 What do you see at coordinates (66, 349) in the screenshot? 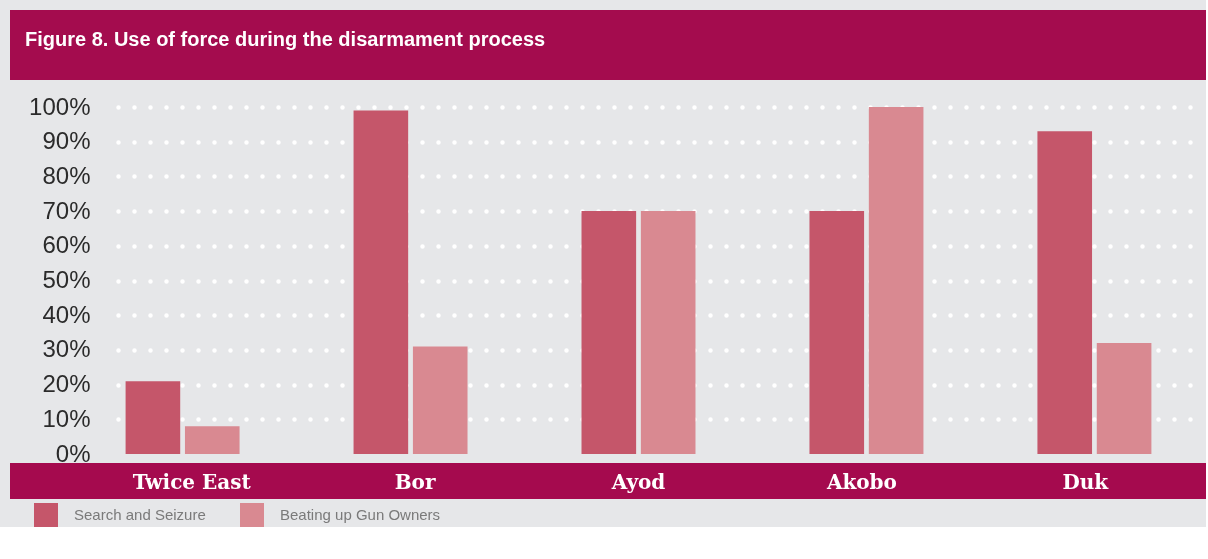
I see `y-tick-label: 30%` at bounding box center [66, 349].